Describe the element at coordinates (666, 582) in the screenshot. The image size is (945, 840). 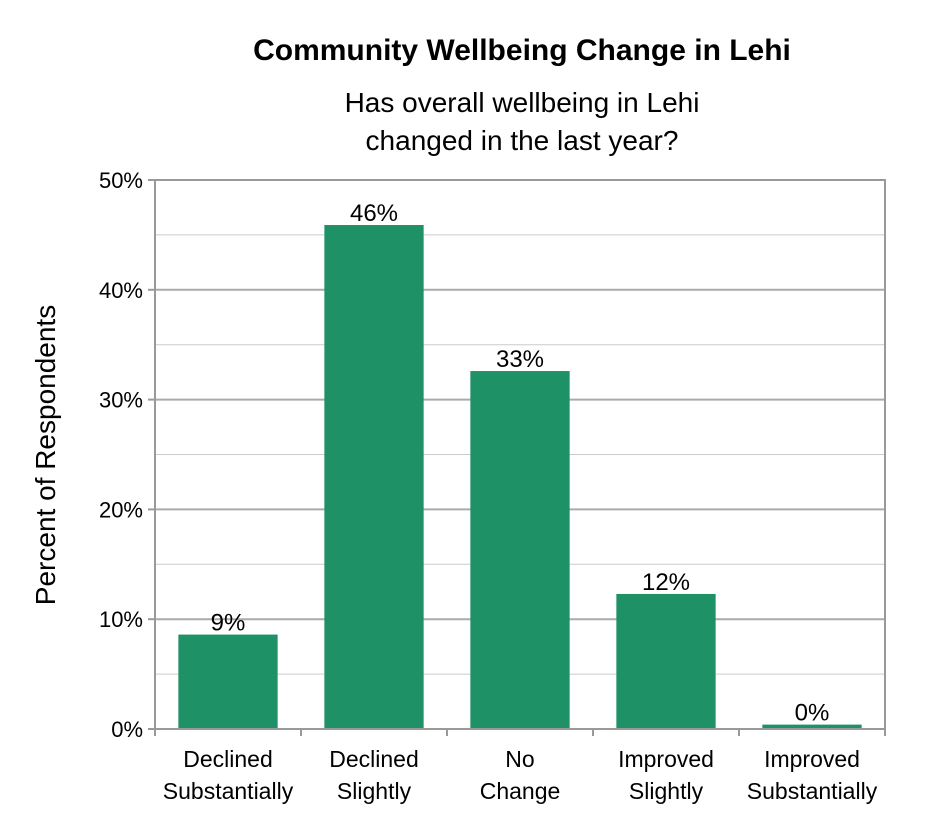
I see `data-label: 12%` at that location.